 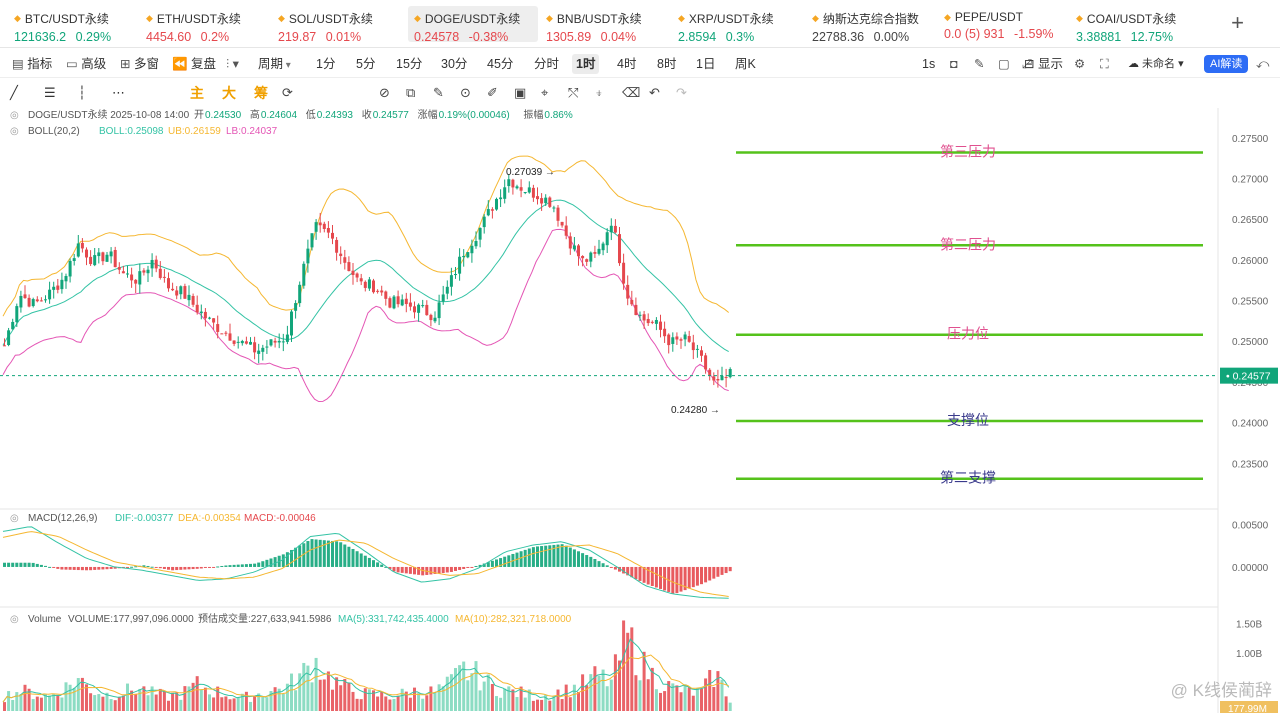 I want to click on layout-name-button: ☁ 未命名 ▾, so click(x=1156, y=64).